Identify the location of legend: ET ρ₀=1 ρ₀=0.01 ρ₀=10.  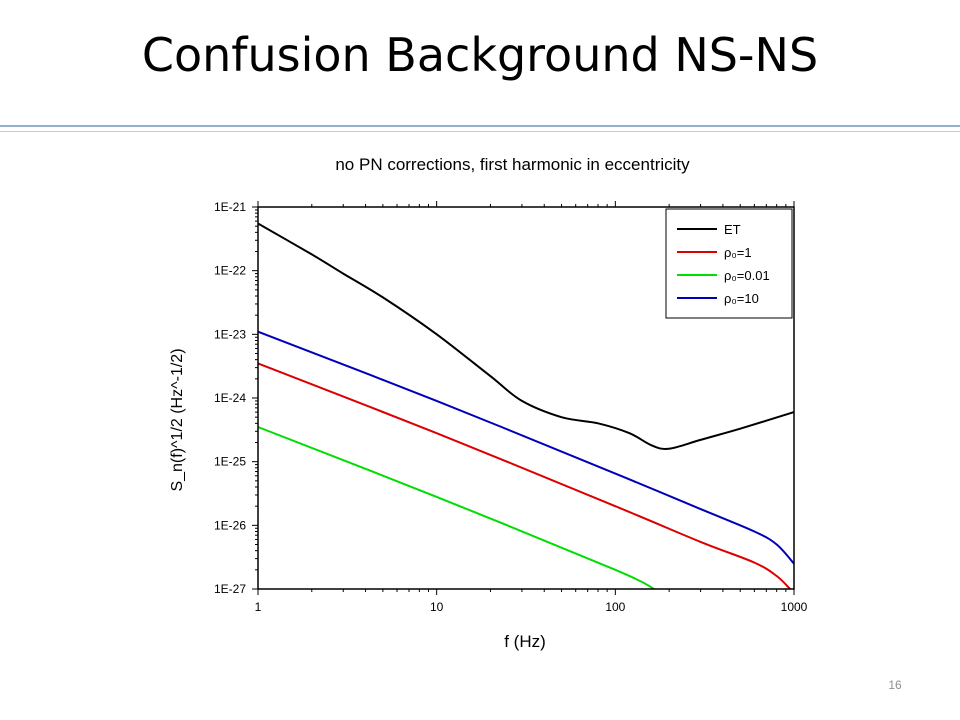
(729, 263).